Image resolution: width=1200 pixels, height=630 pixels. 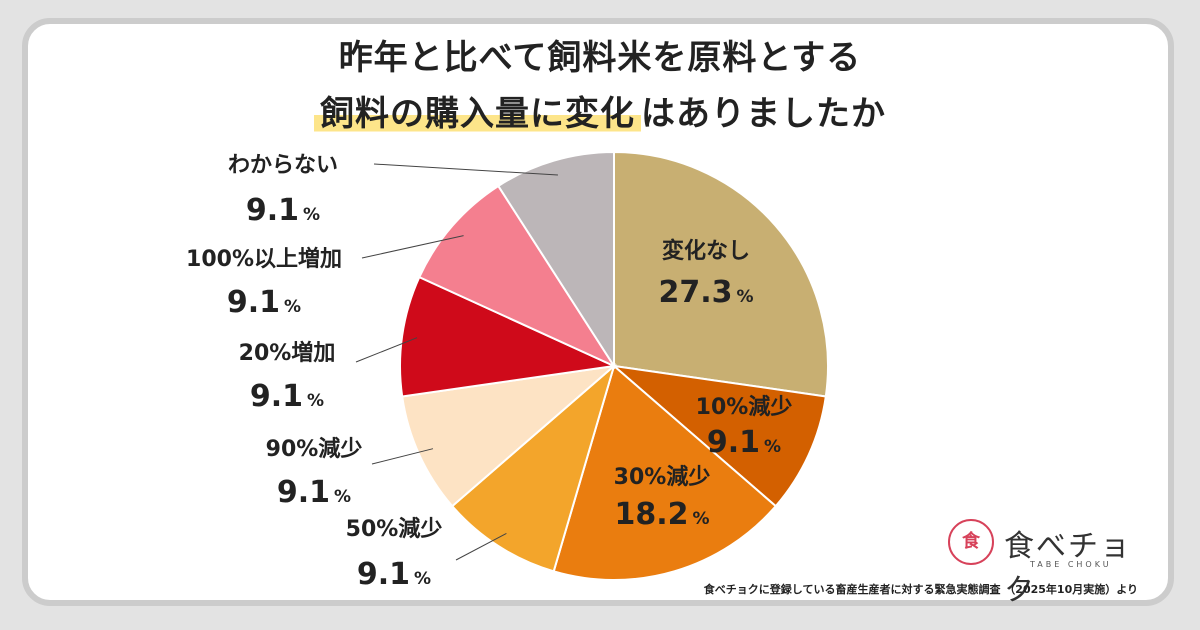 I want to click on slice-value-5: 9.1%, so click(x=287, y=396).